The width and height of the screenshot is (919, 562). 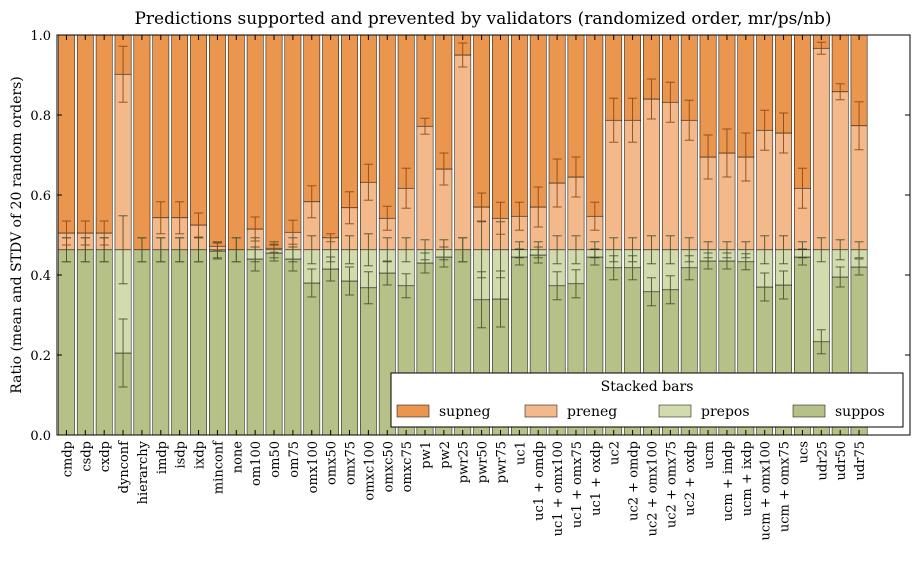 What do you see at coordinates (615, 453) in the screenshot?
I see `x-tick-label: uc2` at bounding box center [615, 453].